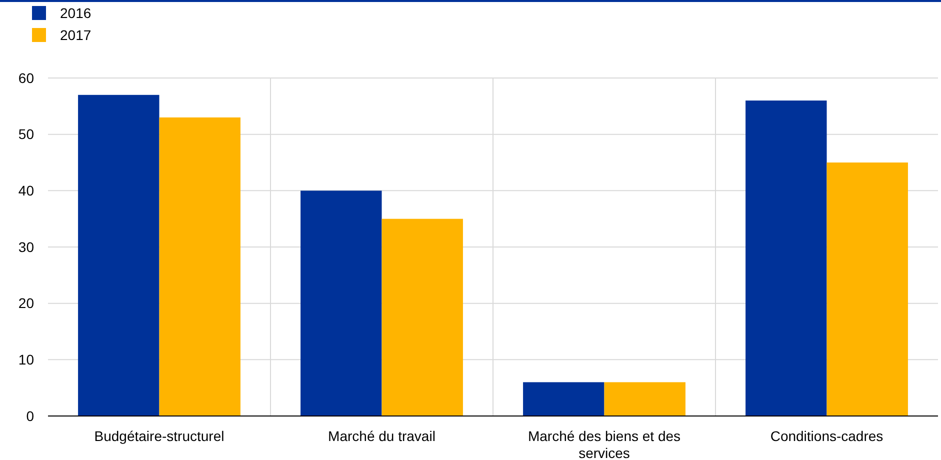  I want to click on x-tick-label: Conditions-cadres, so click(827, 436).